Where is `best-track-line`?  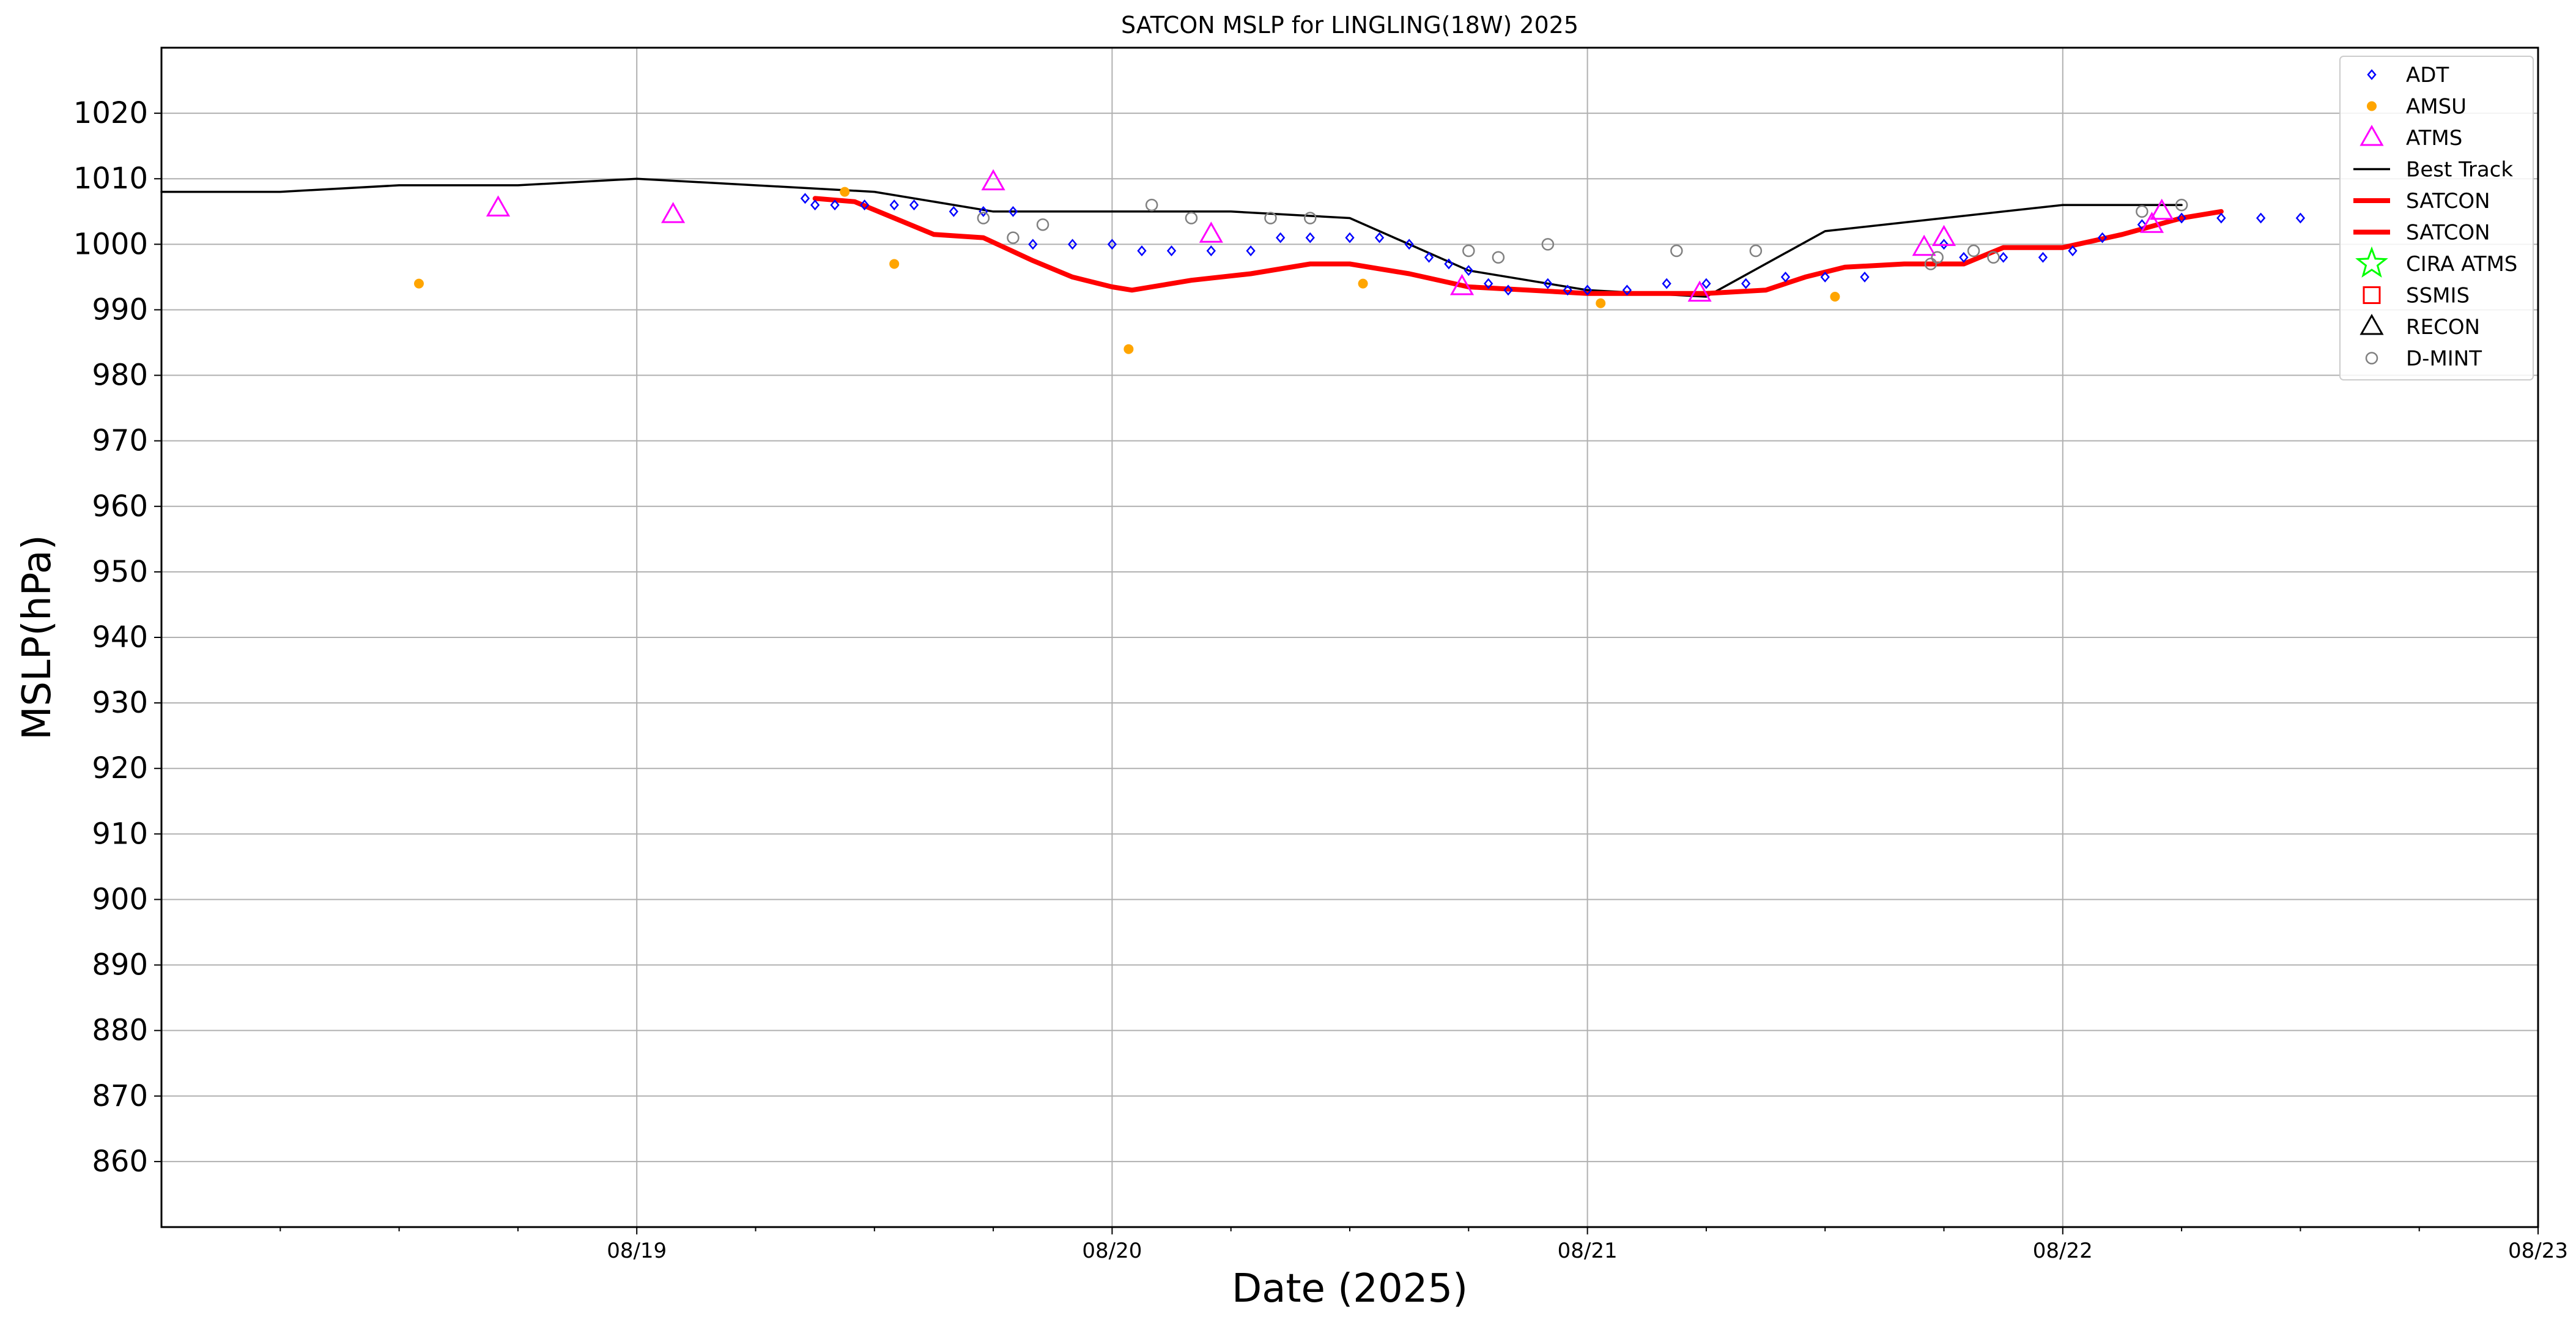 best-track-line is located at coordinates (1171, 238).